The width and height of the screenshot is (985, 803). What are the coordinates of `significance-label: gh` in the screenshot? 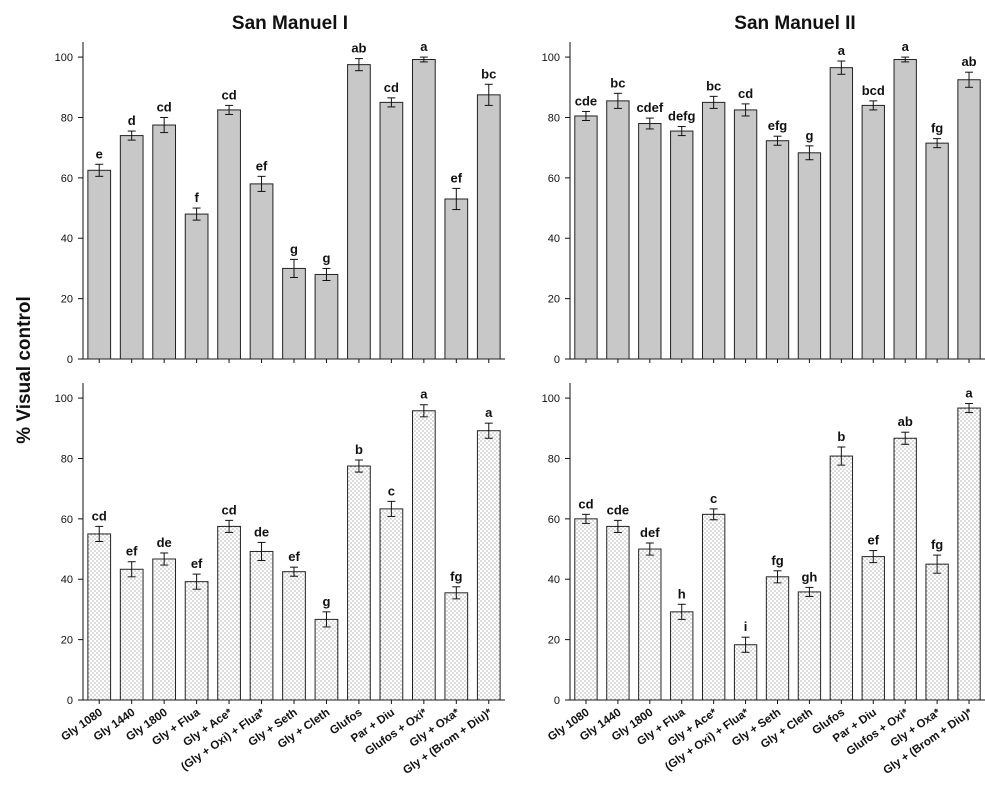 It's located at (809, 576).